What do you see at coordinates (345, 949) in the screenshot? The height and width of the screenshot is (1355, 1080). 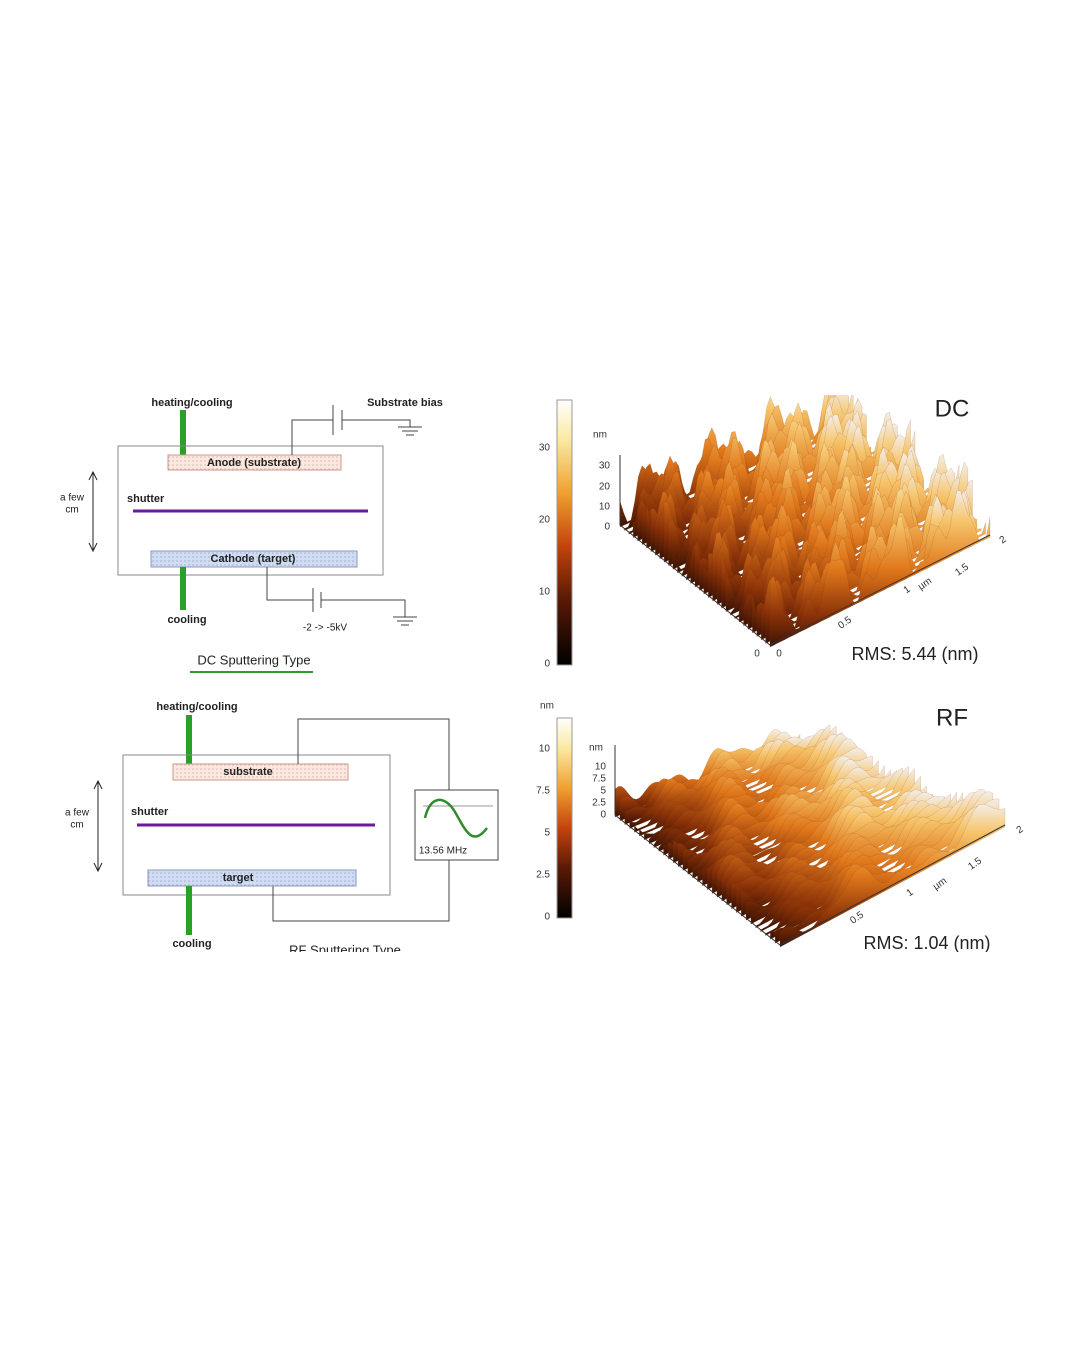 I see `caption: RF Sputtering Type` at bounding box center [345, 949].